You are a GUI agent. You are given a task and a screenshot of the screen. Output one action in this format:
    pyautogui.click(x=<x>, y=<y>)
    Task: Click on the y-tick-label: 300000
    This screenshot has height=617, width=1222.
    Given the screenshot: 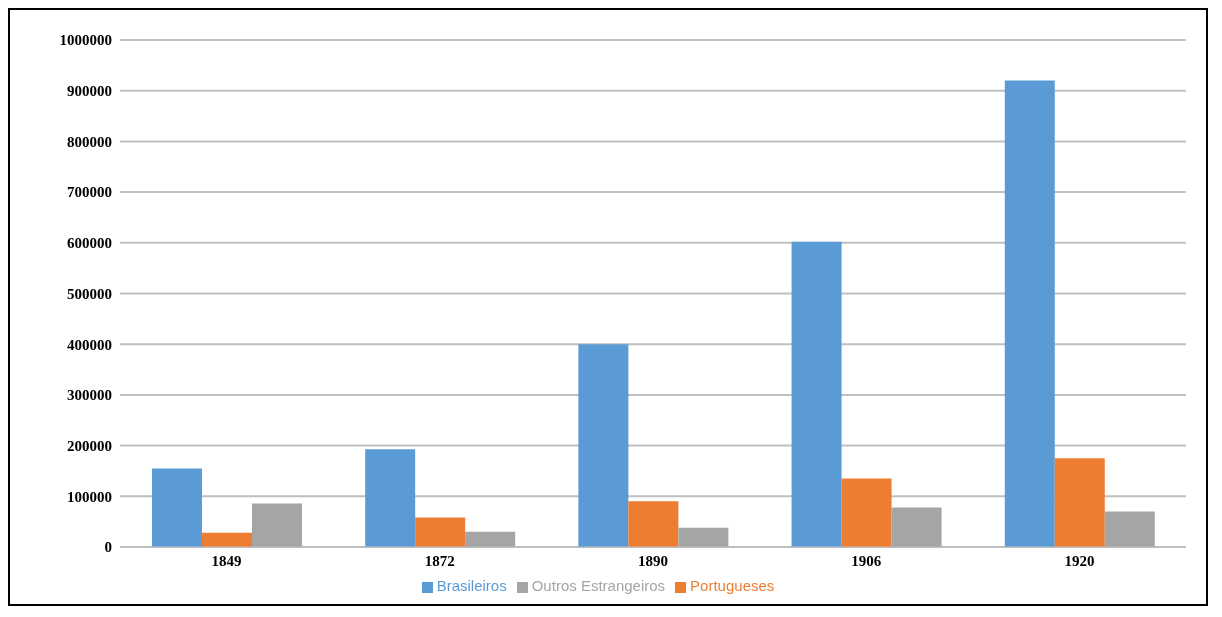 What is the action you would take?
    pyautogui.click(x=89, y=395)
    